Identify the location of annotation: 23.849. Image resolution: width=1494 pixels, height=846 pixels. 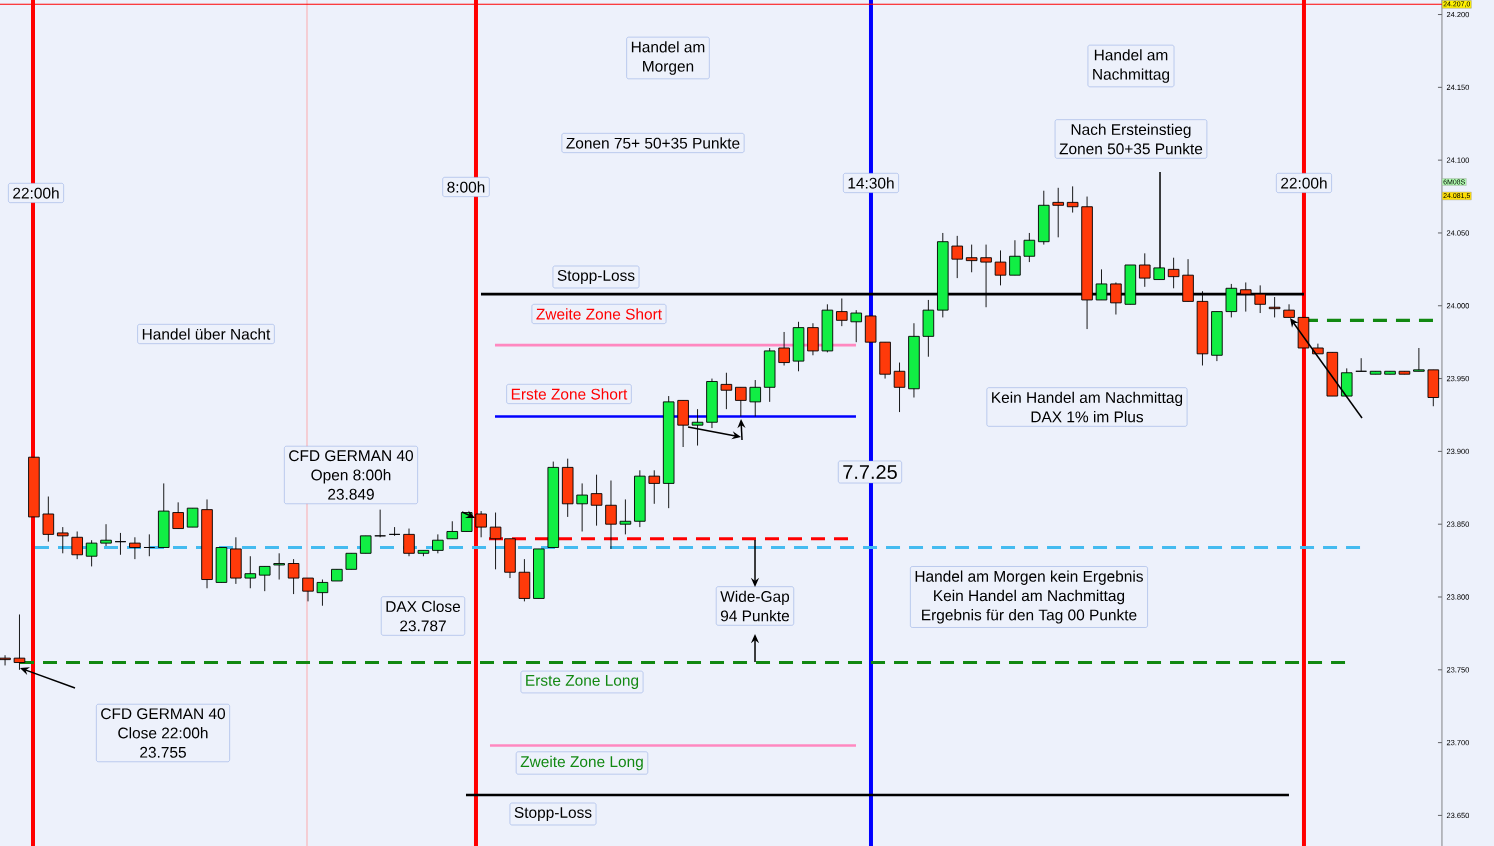
(351, 494).